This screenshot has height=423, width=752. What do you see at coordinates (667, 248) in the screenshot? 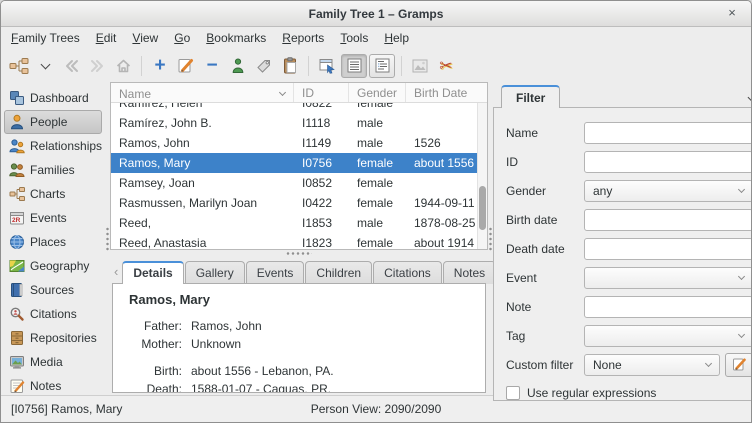
I see `filter-death-date-input` at bounding box center [667, 248].